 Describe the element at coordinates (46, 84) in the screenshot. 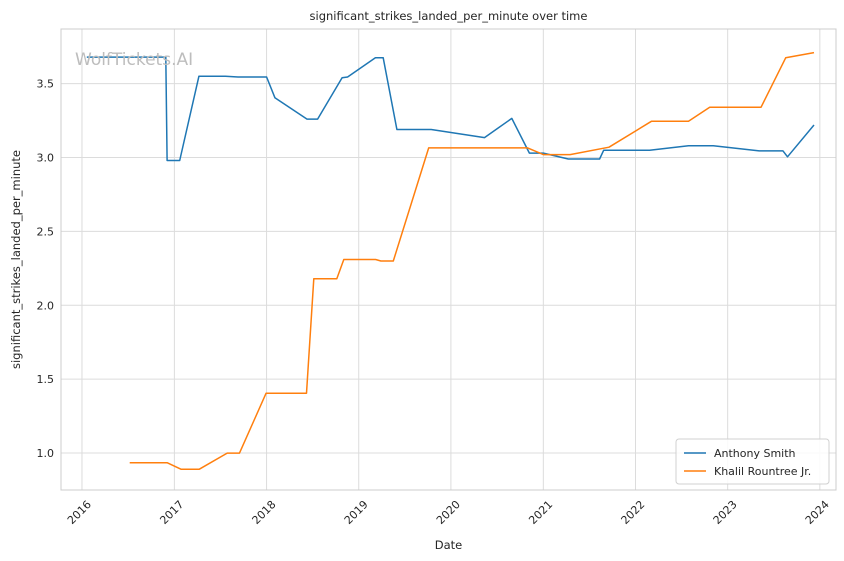

I see `y-tick-label: 3.5` at that location.